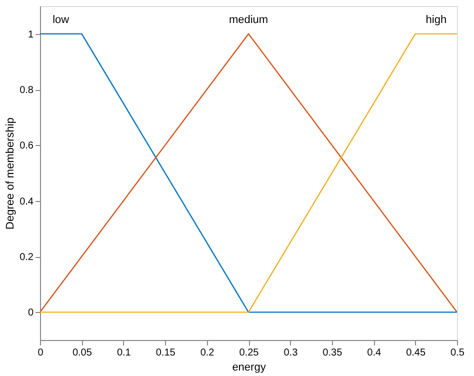 The width and height of the screenshot is (474, 376). What do you see at coordinates (436, 20) in the screenshot?
I see `series-label: high` at bounding box center [436, 20].